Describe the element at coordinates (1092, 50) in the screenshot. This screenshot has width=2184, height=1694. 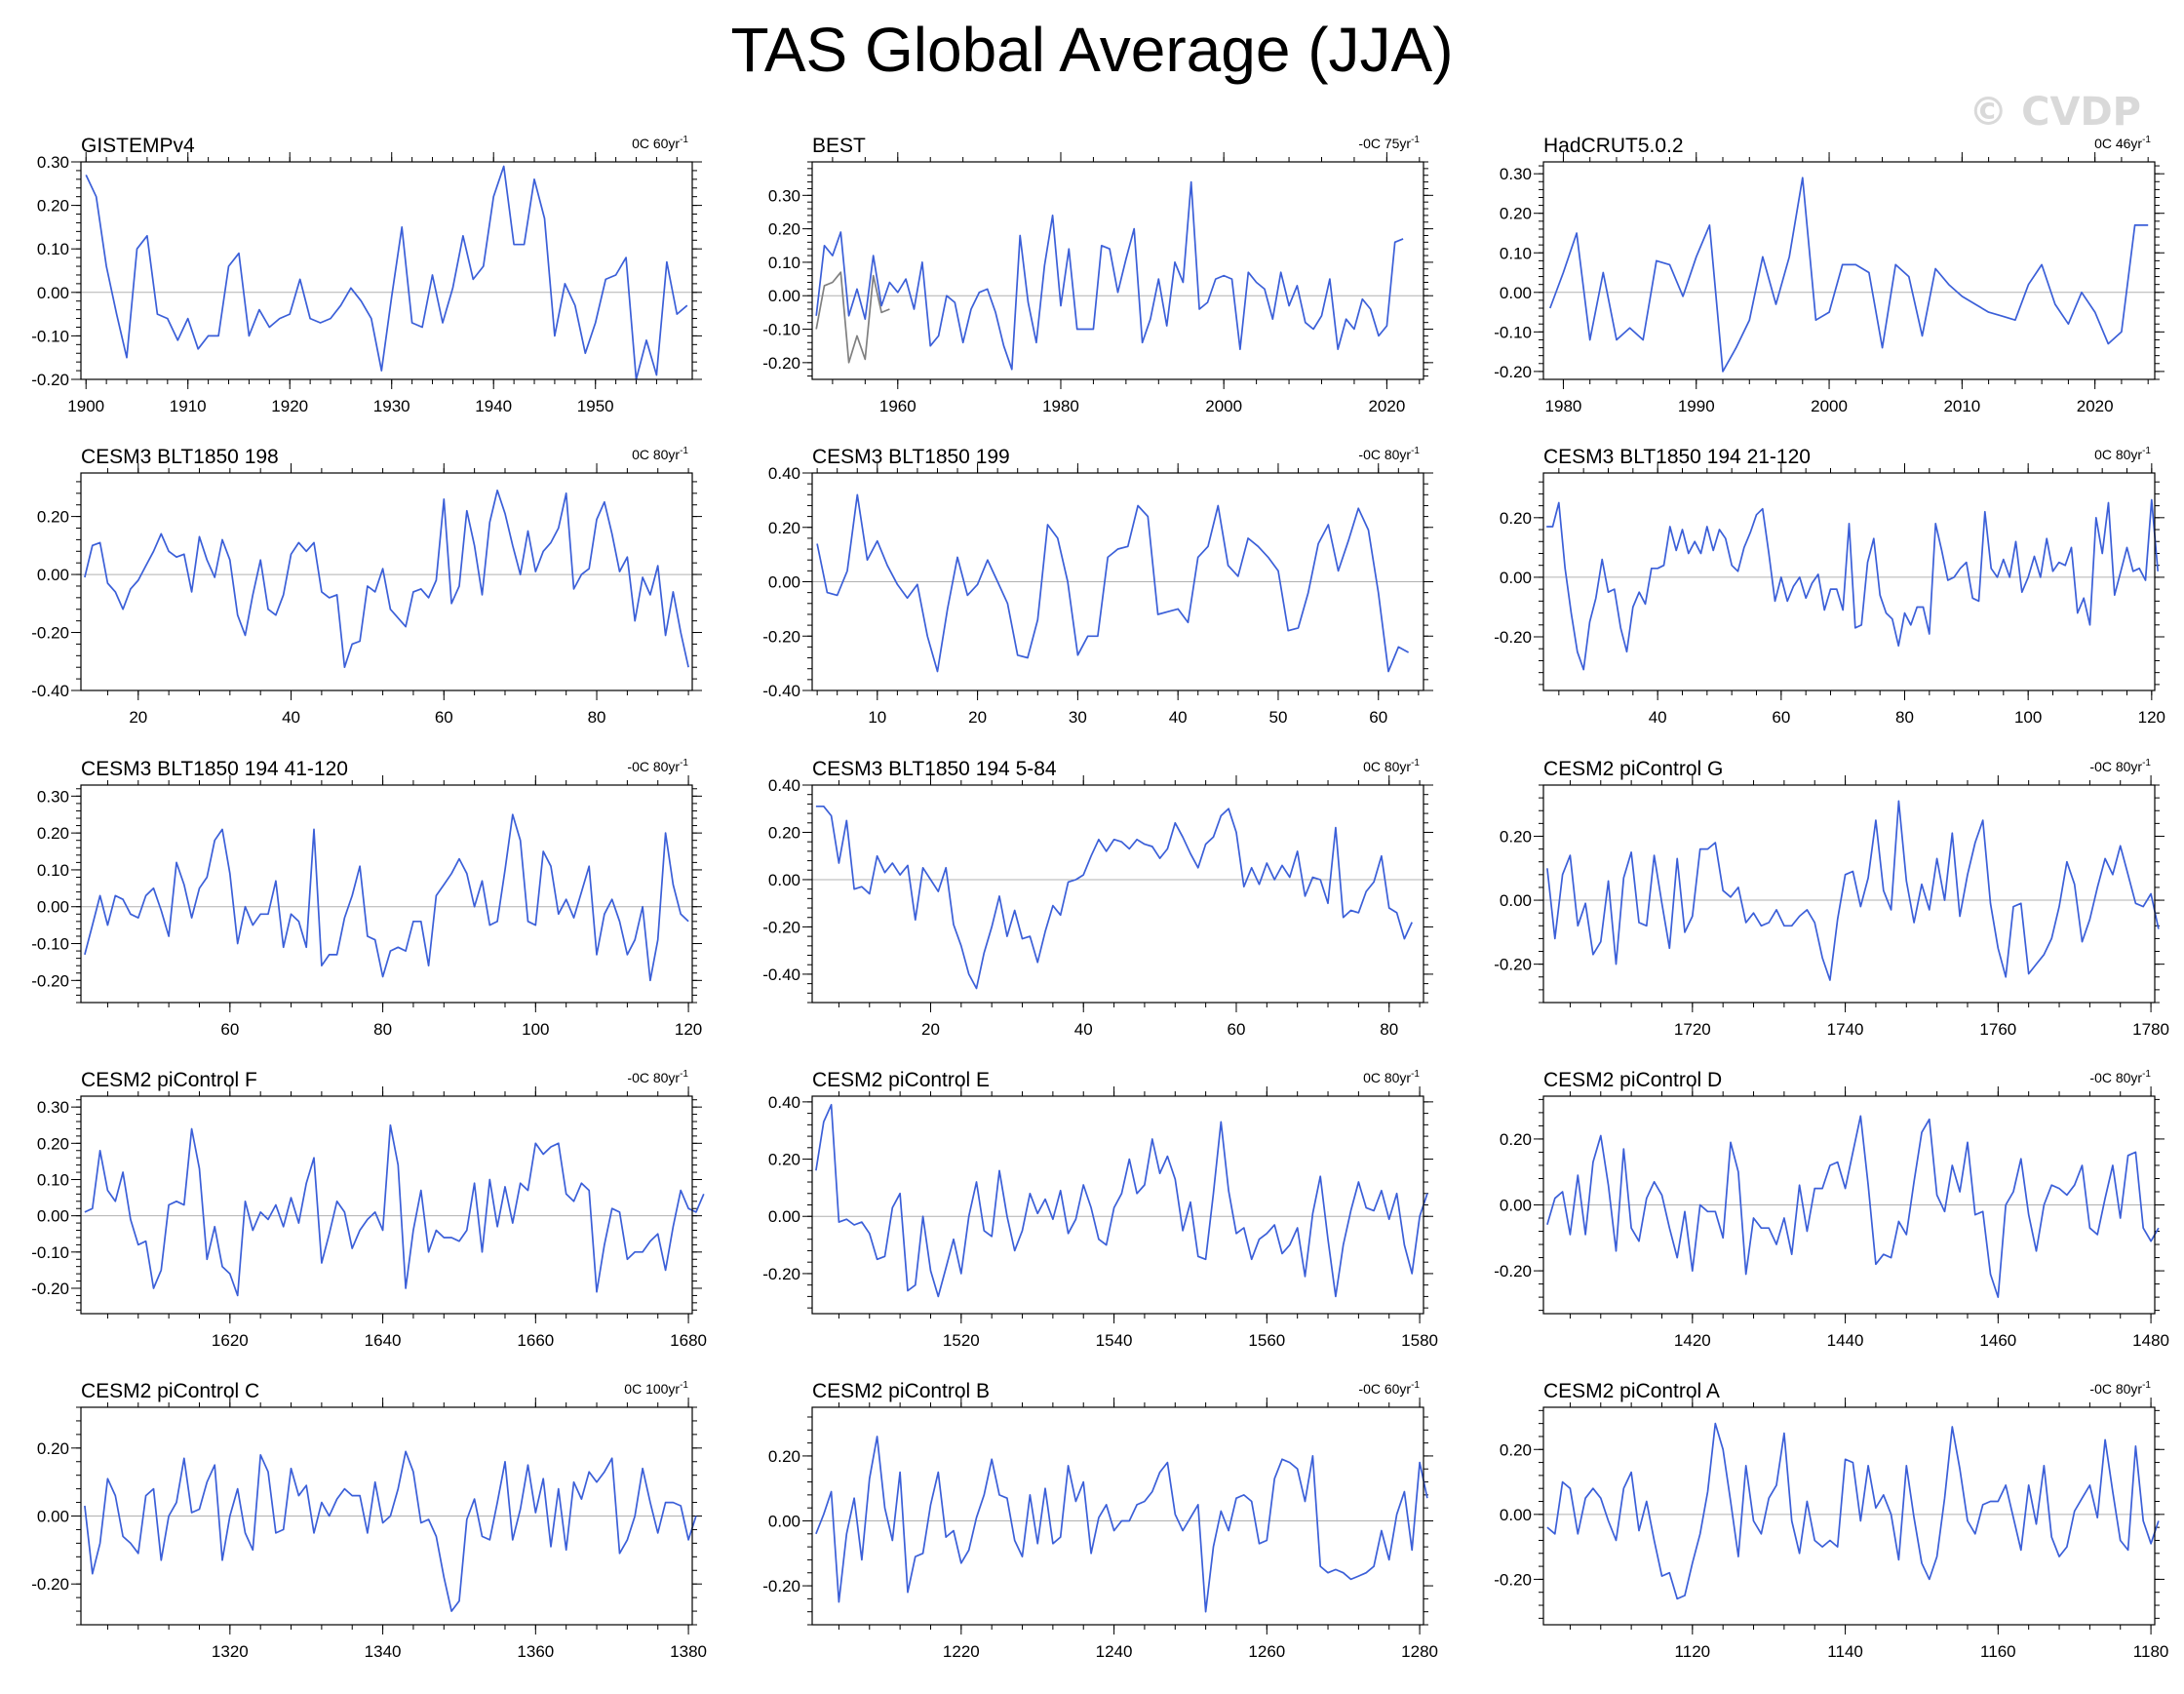
I see `figure-title: TAS Global Average (JJA)` at that location.